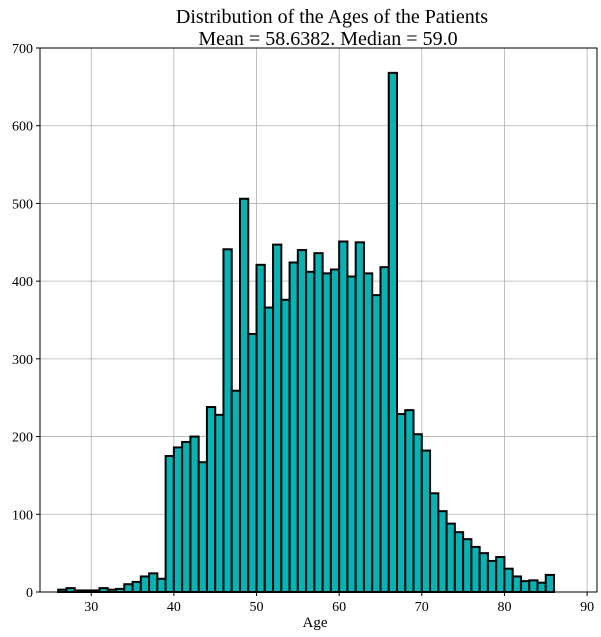  What do you see at coordinates (422, 607) in the screenshot?
I see `x-tick-label: 70` at bounding box center [422, 607].